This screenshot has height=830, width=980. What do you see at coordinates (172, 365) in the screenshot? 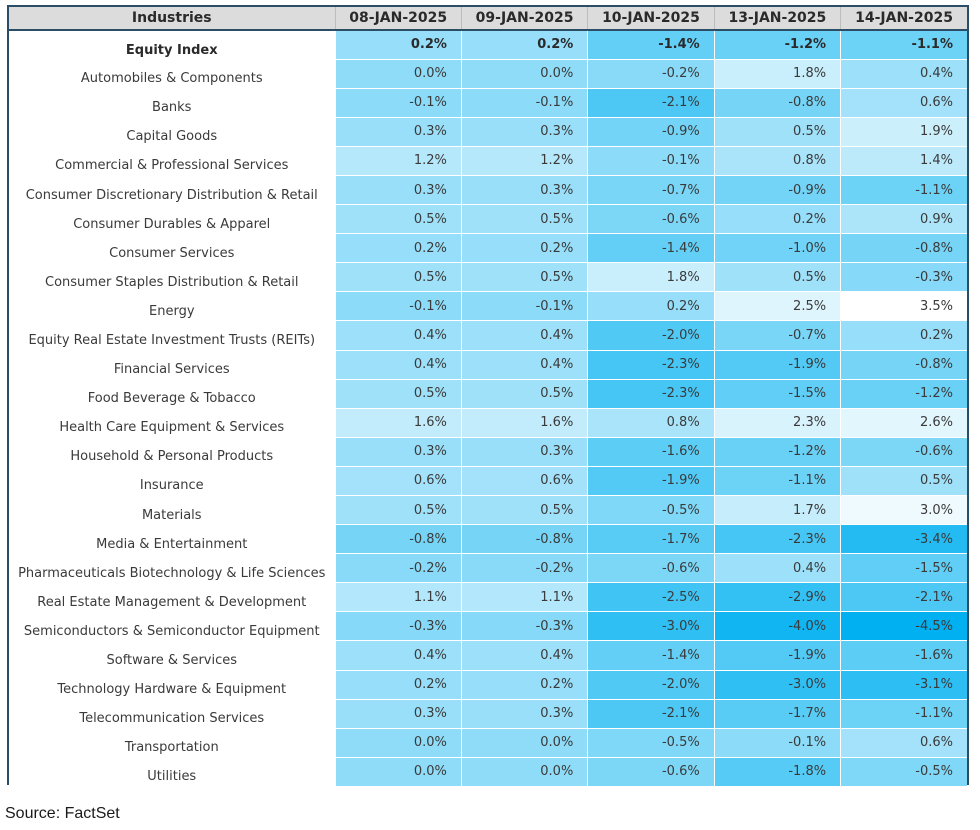
I see `industry-label: Financial Services` at bounding box center [172, 365].